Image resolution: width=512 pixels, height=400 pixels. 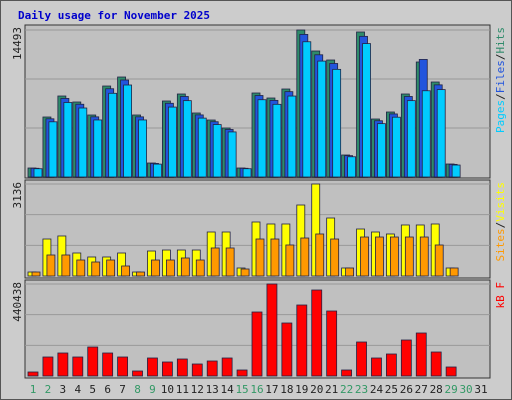 I want to click on legend: Pages/Files/Hits, so click(x=500, y=80).